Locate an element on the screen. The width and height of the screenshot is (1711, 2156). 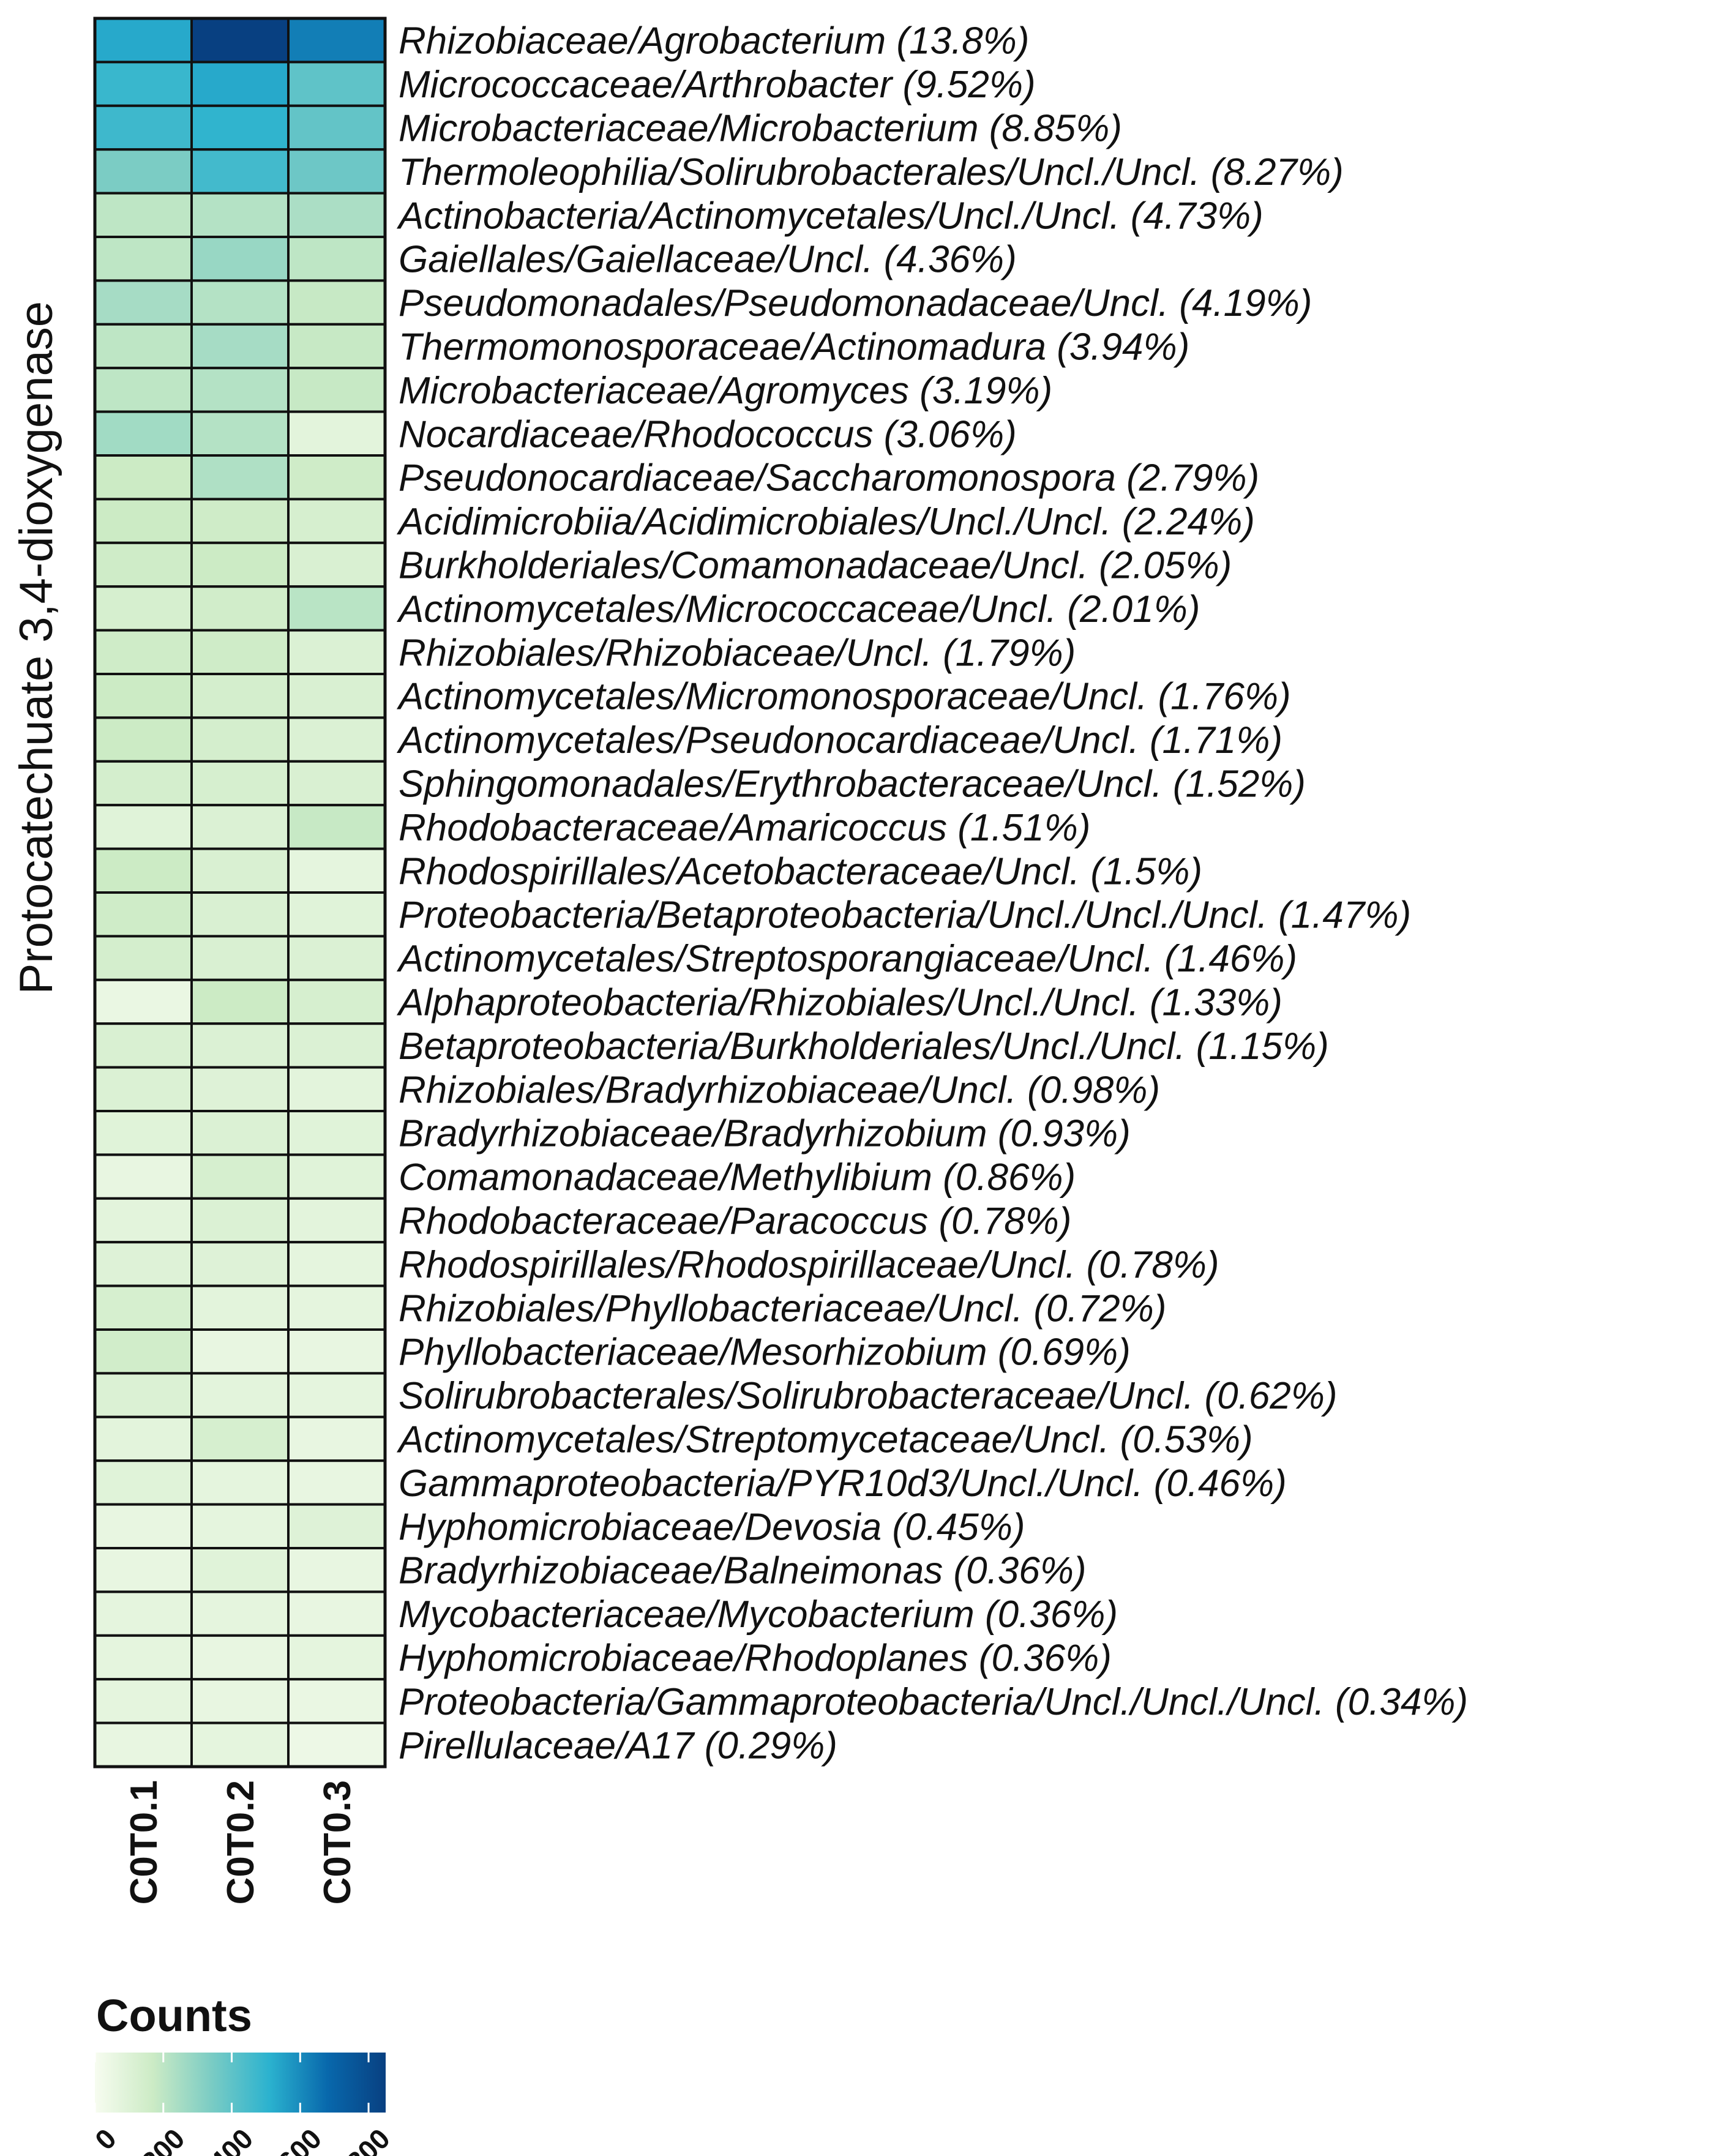
column-label: C0T0.1 is located at coordinates (144, 1842).